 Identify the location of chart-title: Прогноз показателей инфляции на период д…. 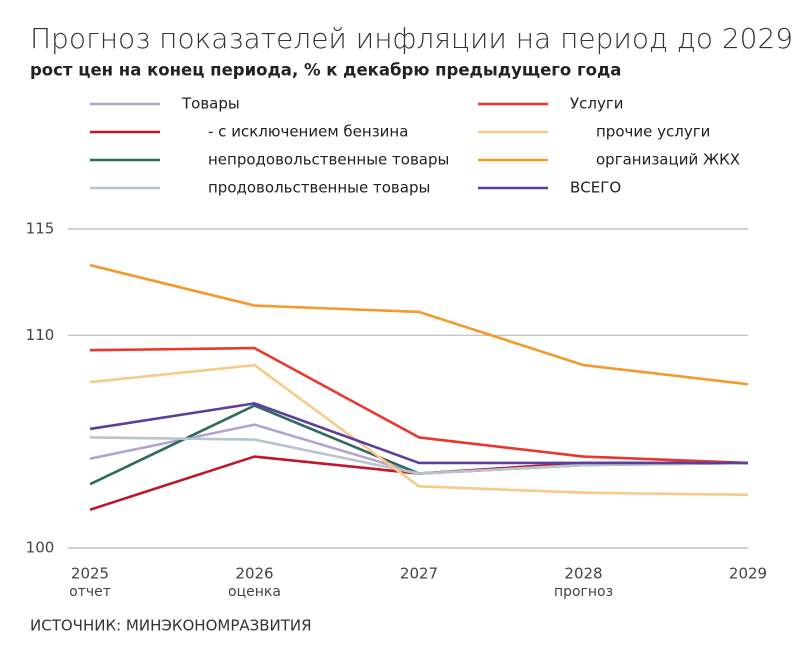
(415, 38).